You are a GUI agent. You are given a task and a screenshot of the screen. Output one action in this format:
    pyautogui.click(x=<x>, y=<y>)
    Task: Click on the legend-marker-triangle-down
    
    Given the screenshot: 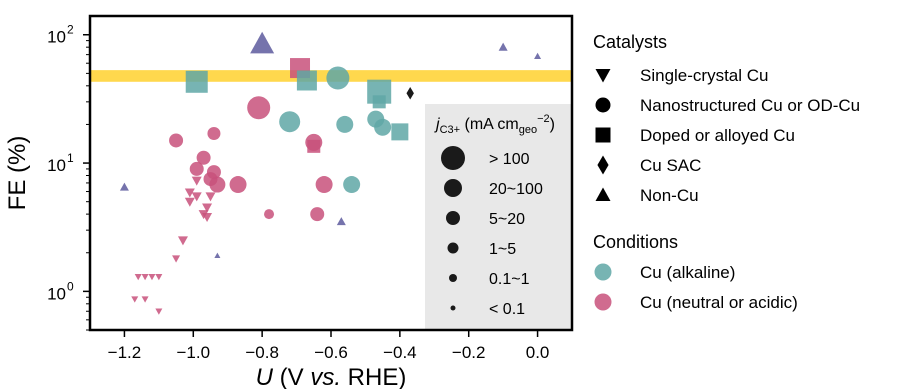 What is the action you would take?
    pyautogui.click(x=603, y=76)
    